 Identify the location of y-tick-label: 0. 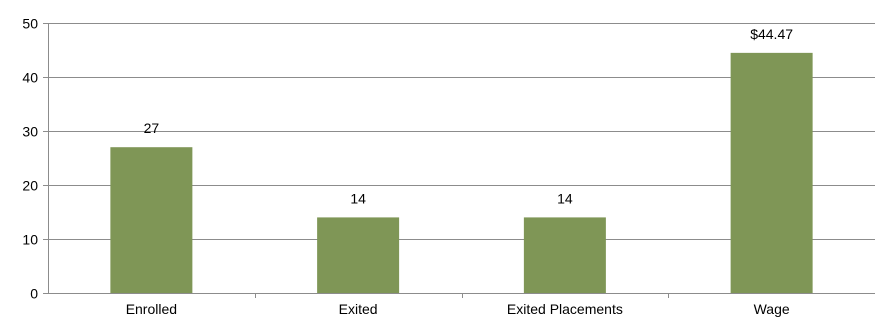
(34, 294).